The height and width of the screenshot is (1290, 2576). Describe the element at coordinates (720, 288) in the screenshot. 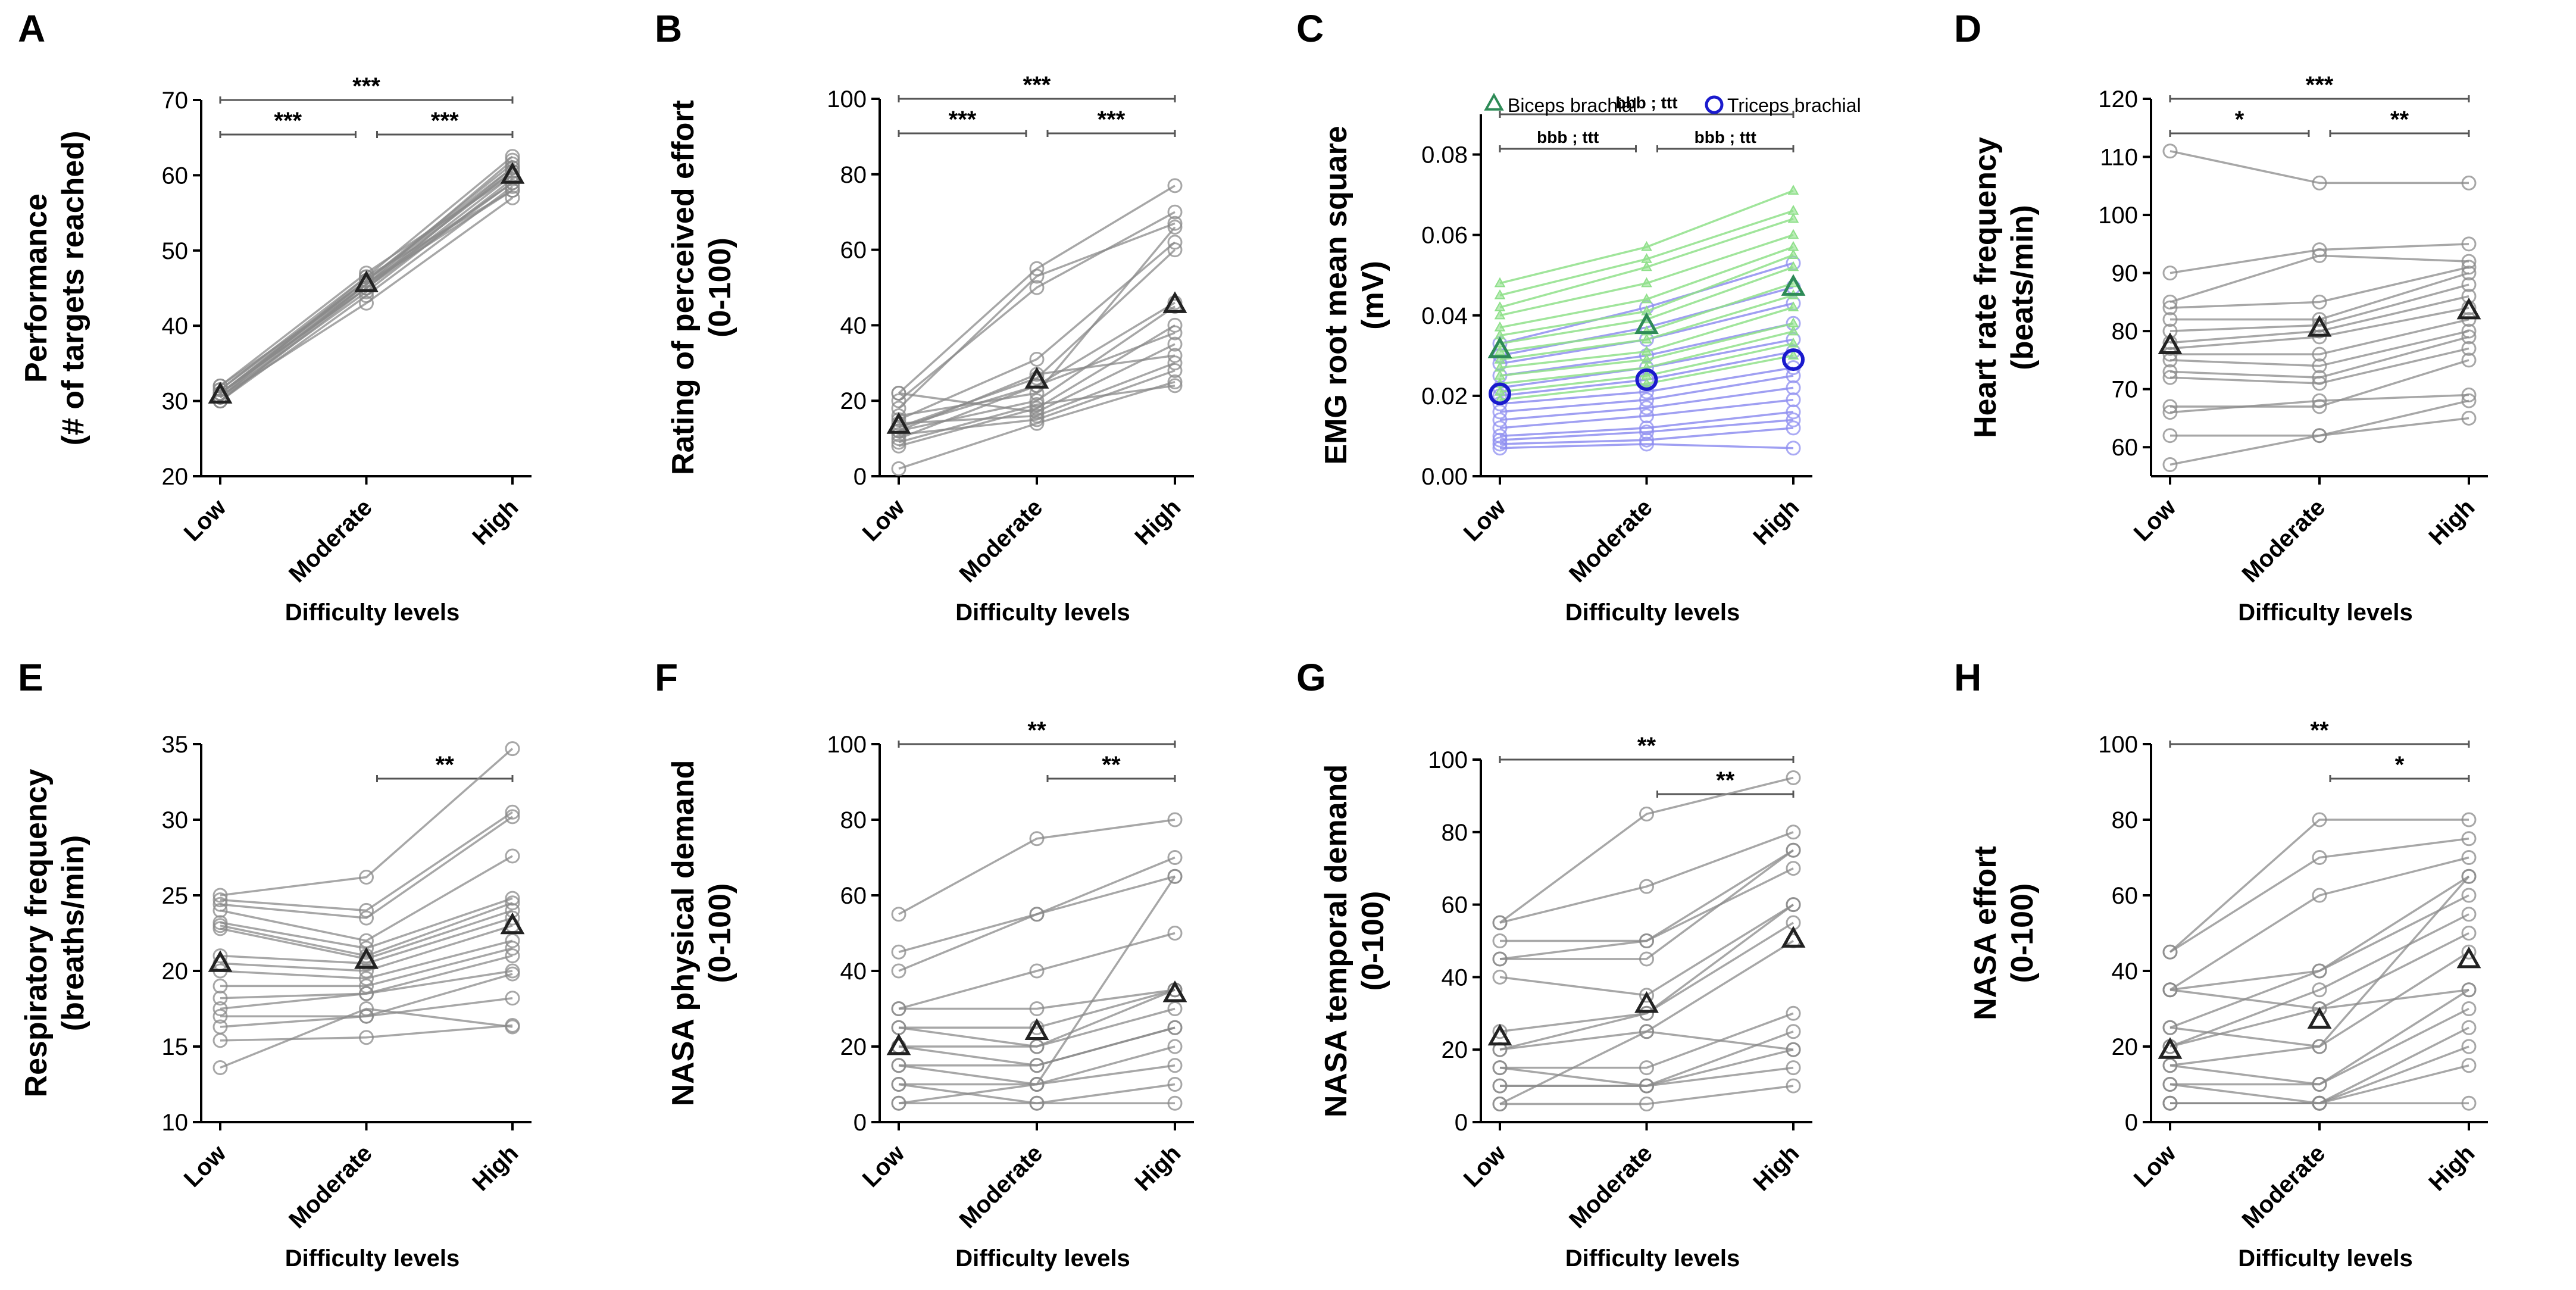

I see `y-axis-title: (0-100)` at that location.